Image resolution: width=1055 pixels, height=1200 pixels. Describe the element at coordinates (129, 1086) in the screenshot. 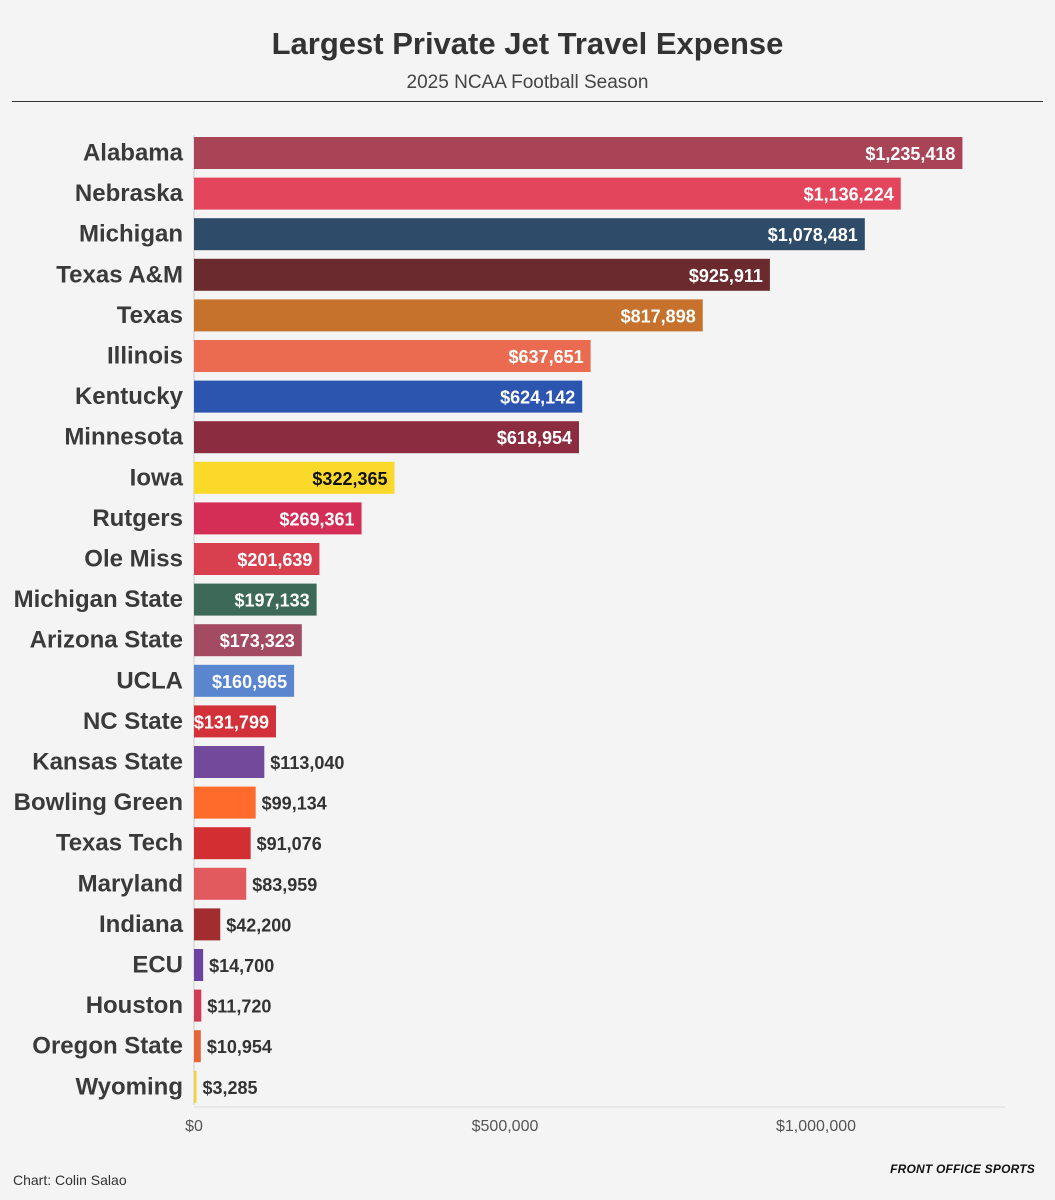

I see `category-label: Wyoming` at that location.